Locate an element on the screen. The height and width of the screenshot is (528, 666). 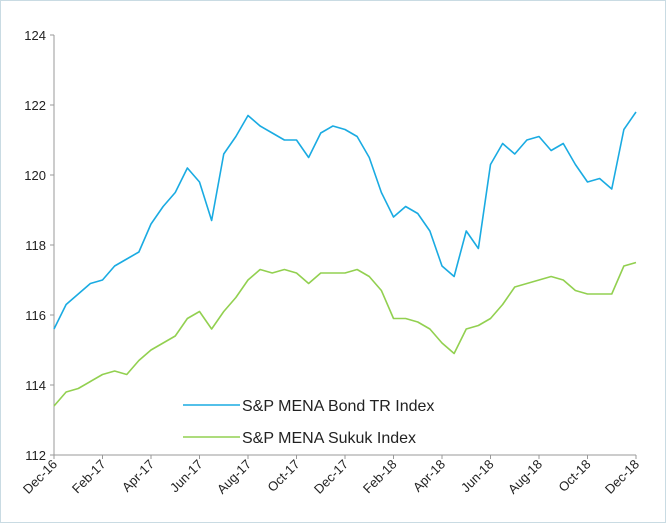
y-tick-label: 120 is located at coordinates (35, 175).